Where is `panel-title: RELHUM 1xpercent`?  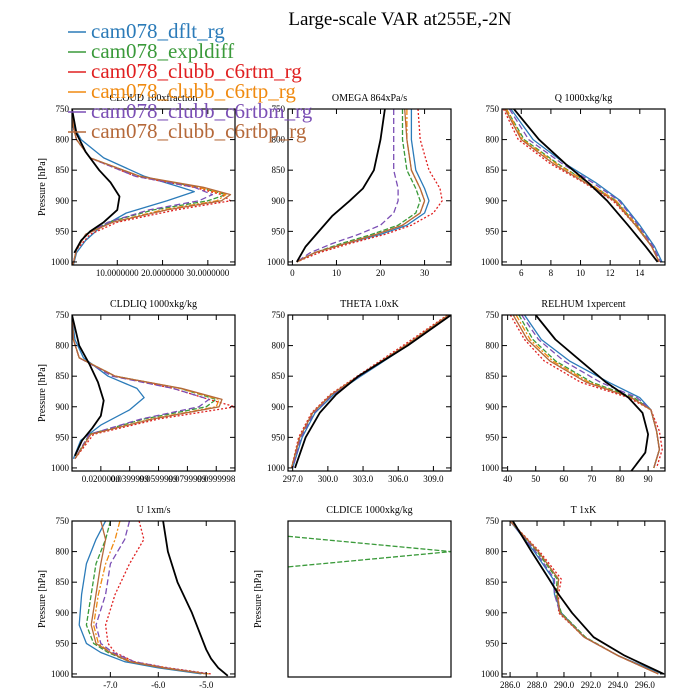 panel-title: RELHUM 1xpercent is located at coordinates (583, 304).